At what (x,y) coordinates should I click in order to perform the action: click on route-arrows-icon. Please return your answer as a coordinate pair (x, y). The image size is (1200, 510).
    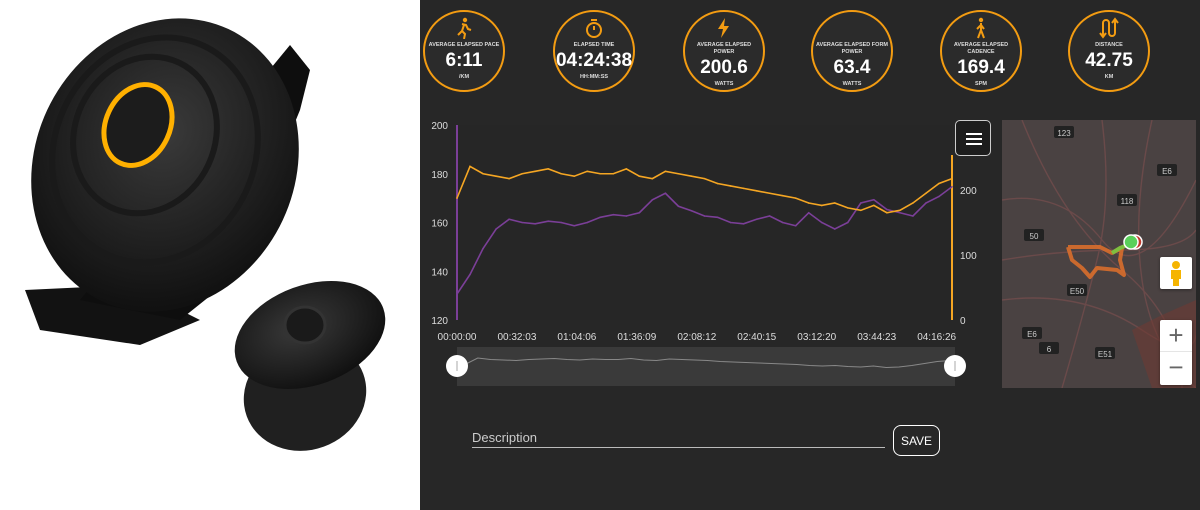
    Looking at the image, I should click on (1109, 28).